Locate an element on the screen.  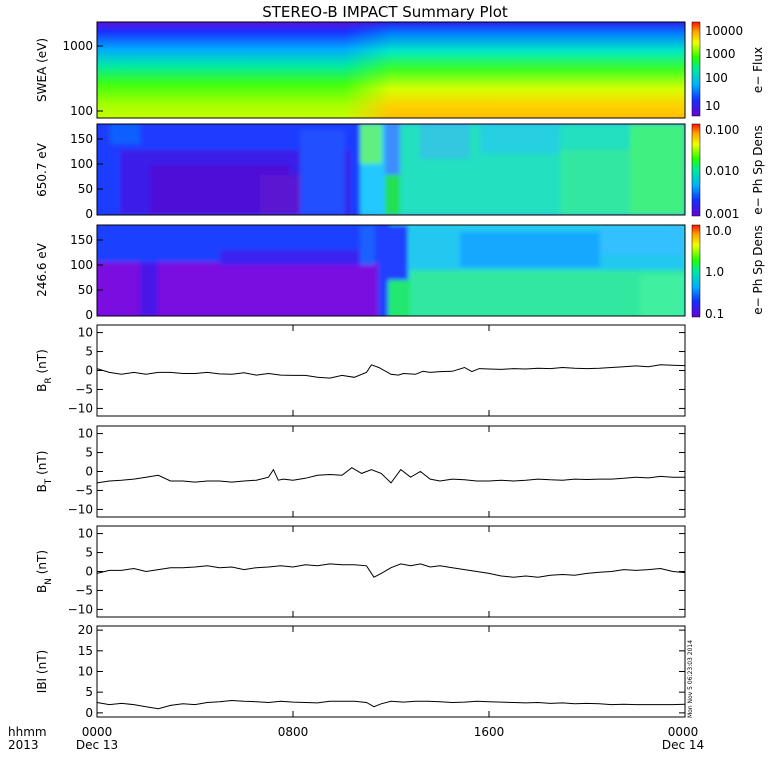
xtick-0000-end: 0000 is located at coordinates (683, 732).